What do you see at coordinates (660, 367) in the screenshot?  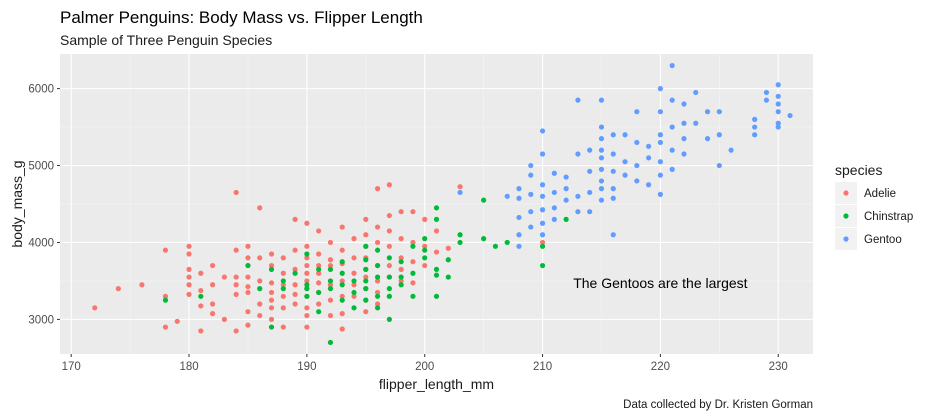 I see `x-tick-label: 220` at bounding box center [660, 367].